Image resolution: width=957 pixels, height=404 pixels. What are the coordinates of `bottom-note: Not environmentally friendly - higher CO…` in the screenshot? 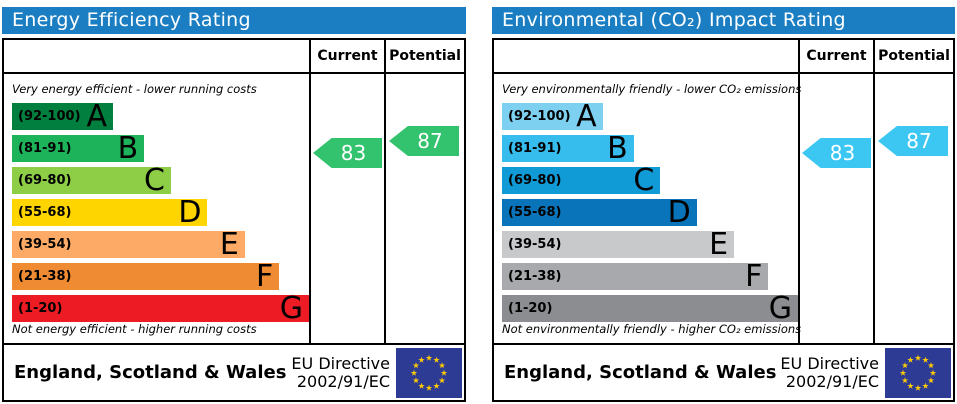 It's located at (652, 329).